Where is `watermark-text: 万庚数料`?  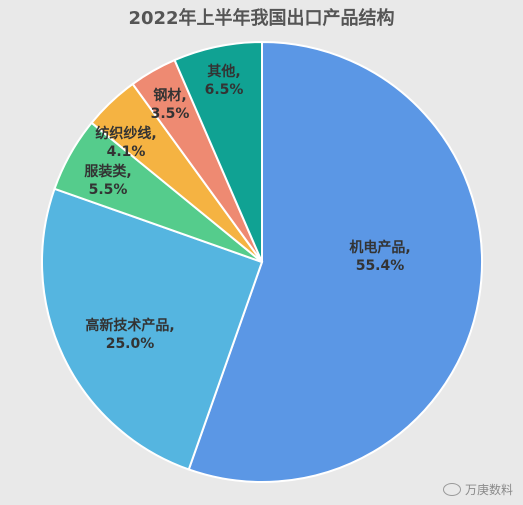
watermark-text: 万庚数料 is located at coordinates (488, 490).